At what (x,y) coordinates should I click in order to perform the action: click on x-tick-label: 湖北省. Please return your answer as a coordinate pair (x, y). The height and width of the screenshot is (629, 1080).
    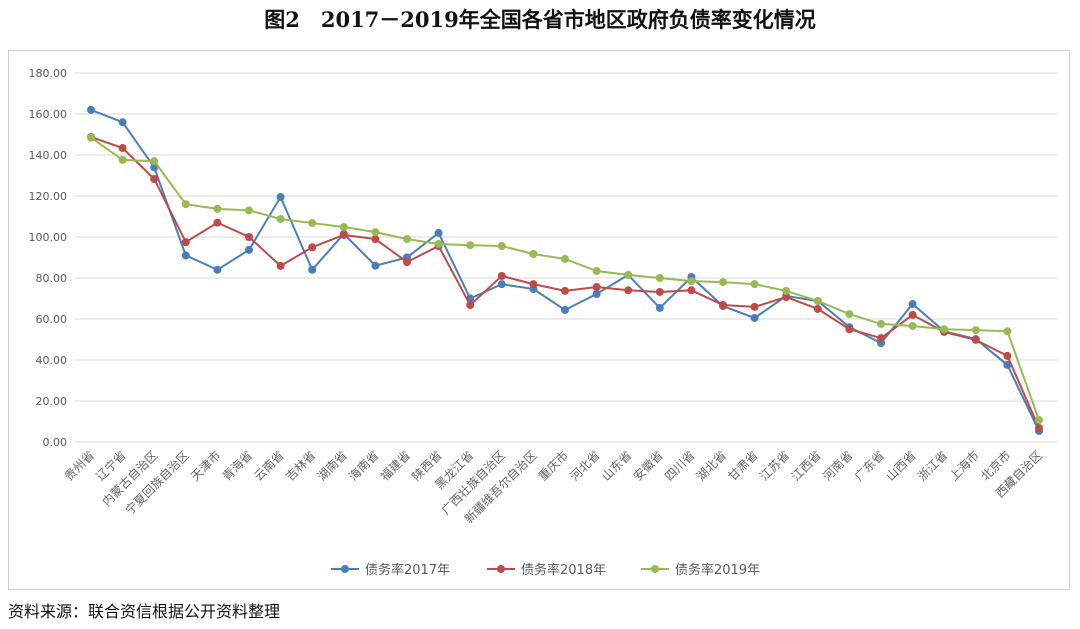
    Looking at the image, I should click on (711, 466).